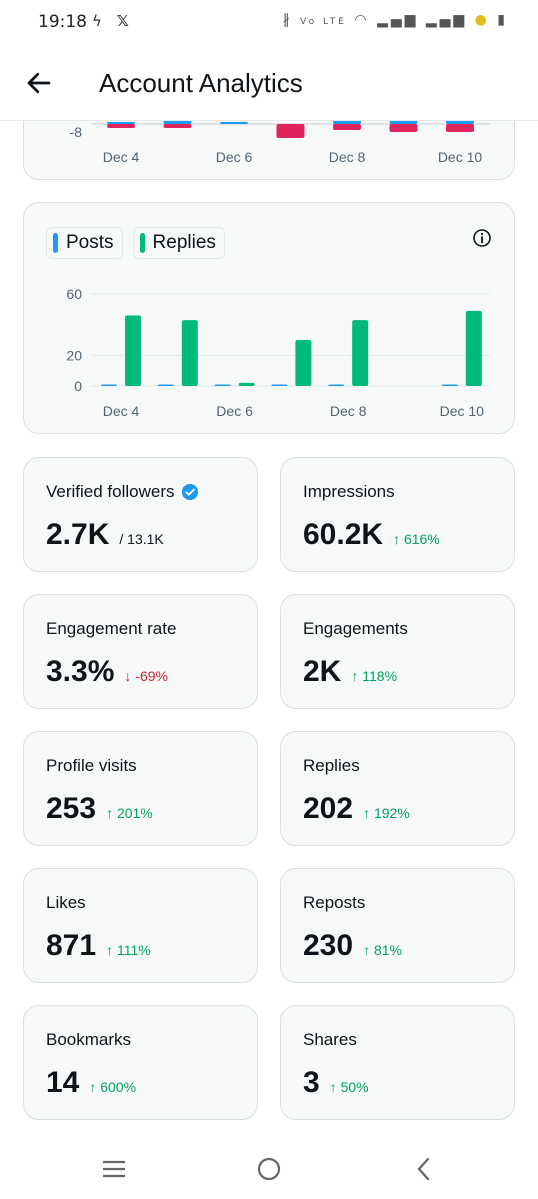 The image size is (538, 1199). I want to click on stat-value: 3.3%, so click(80, 671).